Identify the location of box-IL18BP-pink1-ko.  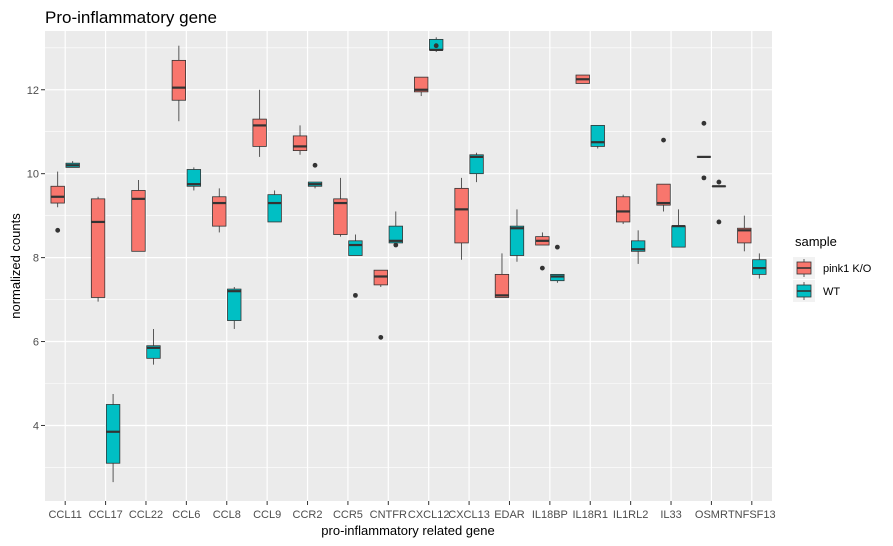
(542, 251).